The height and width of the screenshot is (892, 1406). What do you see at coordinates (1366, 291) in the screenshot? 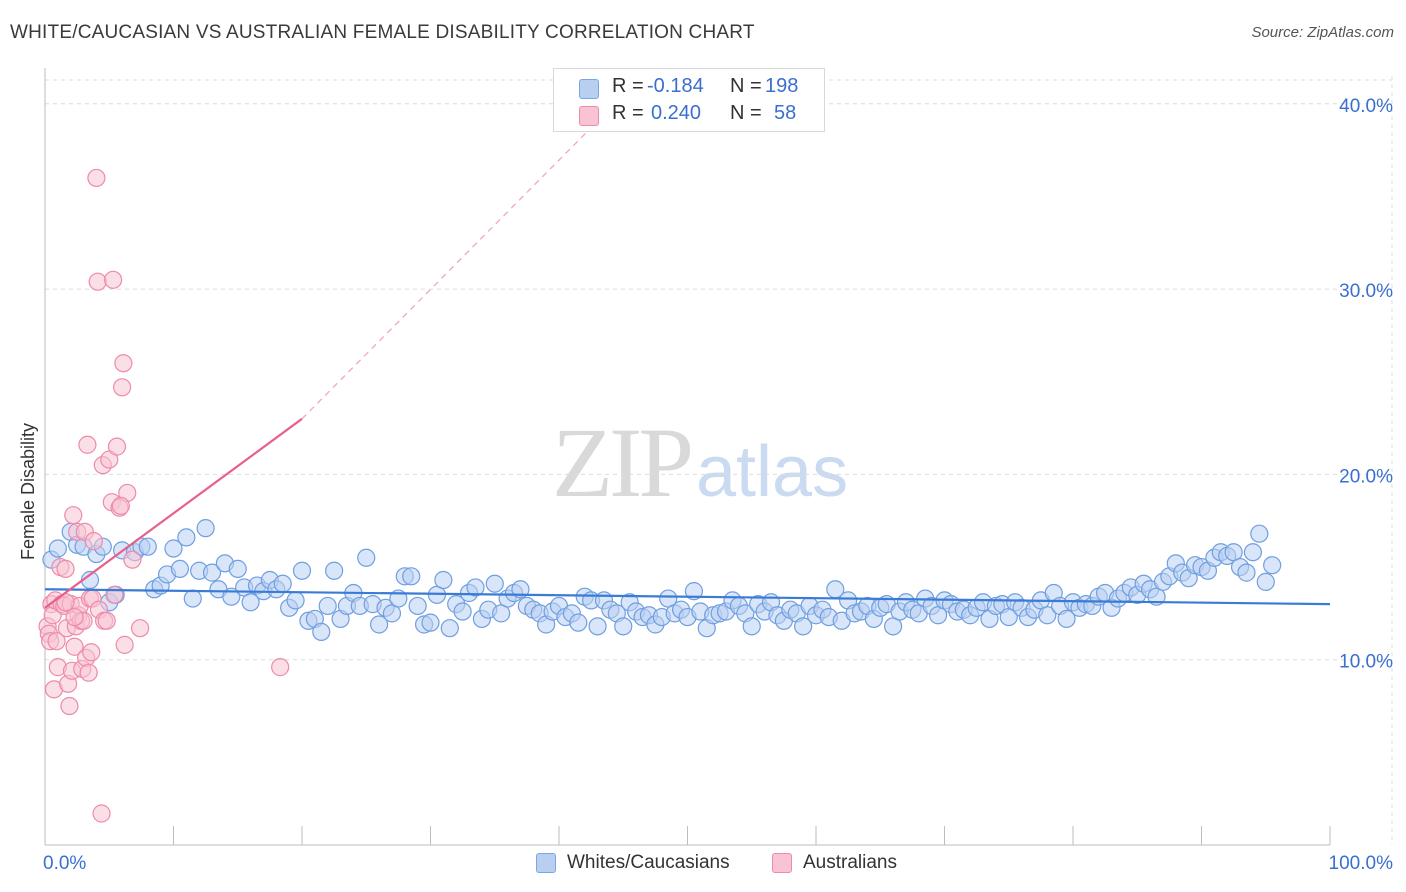
I see `y-tick-label: 30.0%` at bounding box center [1366, 291].